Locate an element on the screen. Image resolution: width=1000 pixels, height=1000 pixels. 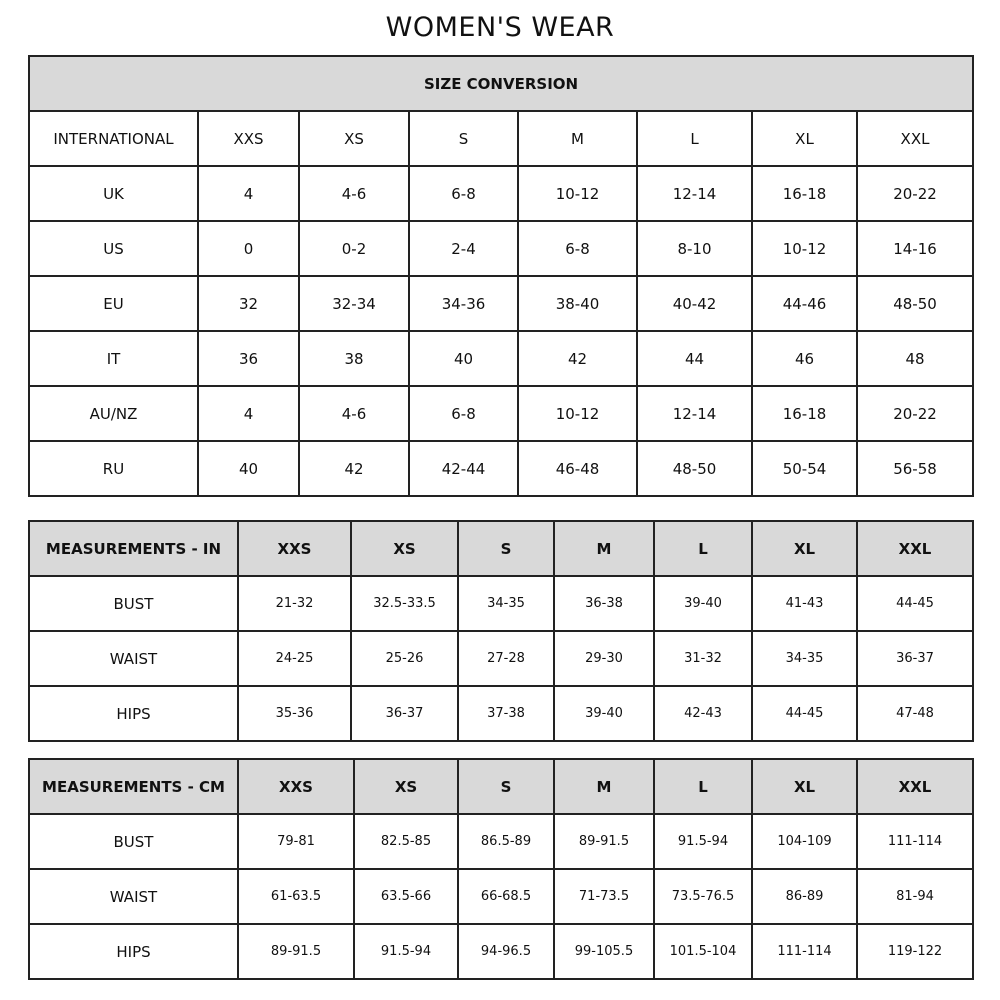
table-cell: 48-50 is located at coordinates (694, 468).